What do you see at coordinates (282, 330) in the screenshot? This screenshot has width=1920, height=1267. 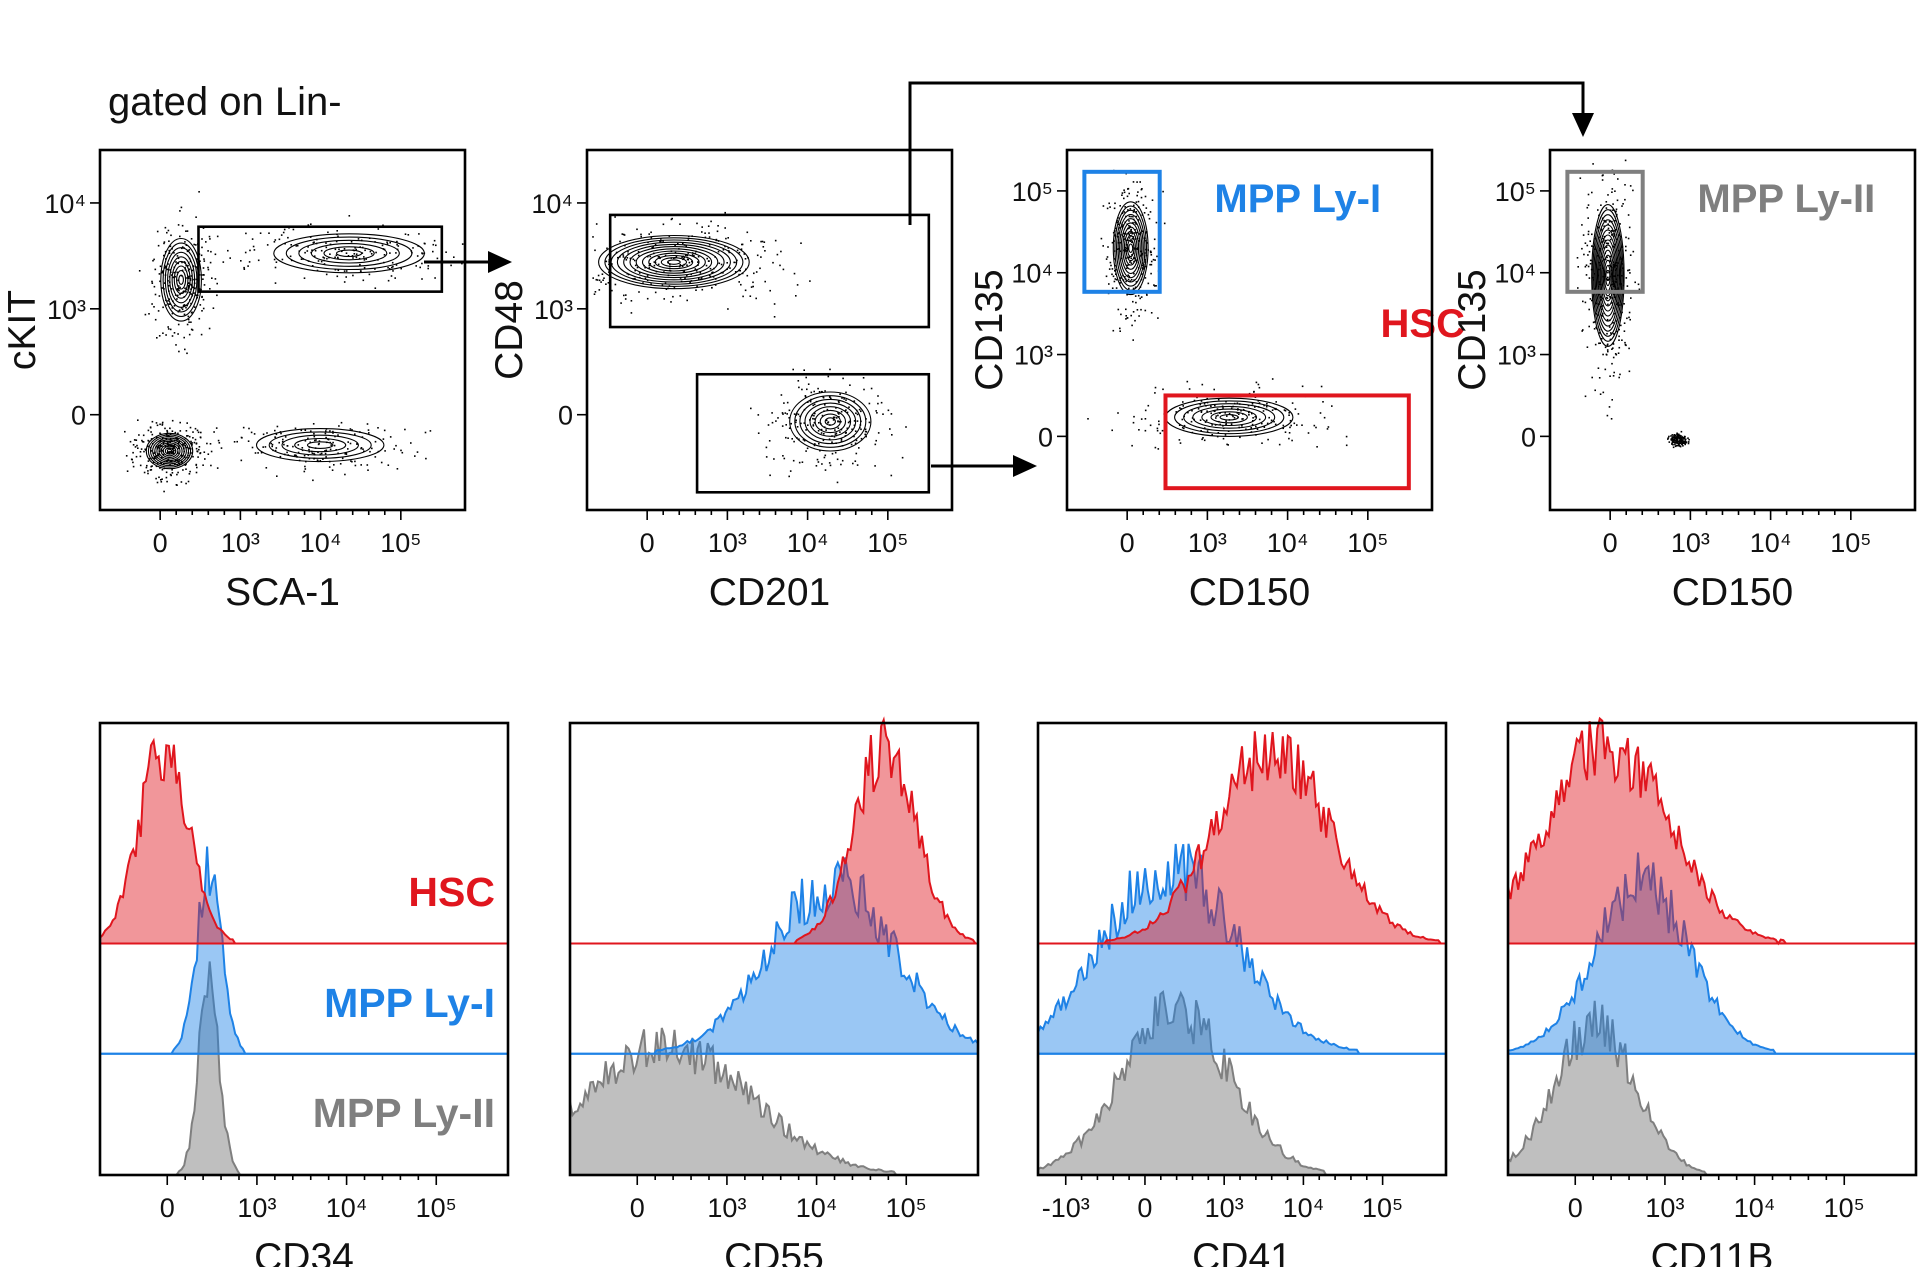 I see `plot-frame` at bounding box center [282, 330].